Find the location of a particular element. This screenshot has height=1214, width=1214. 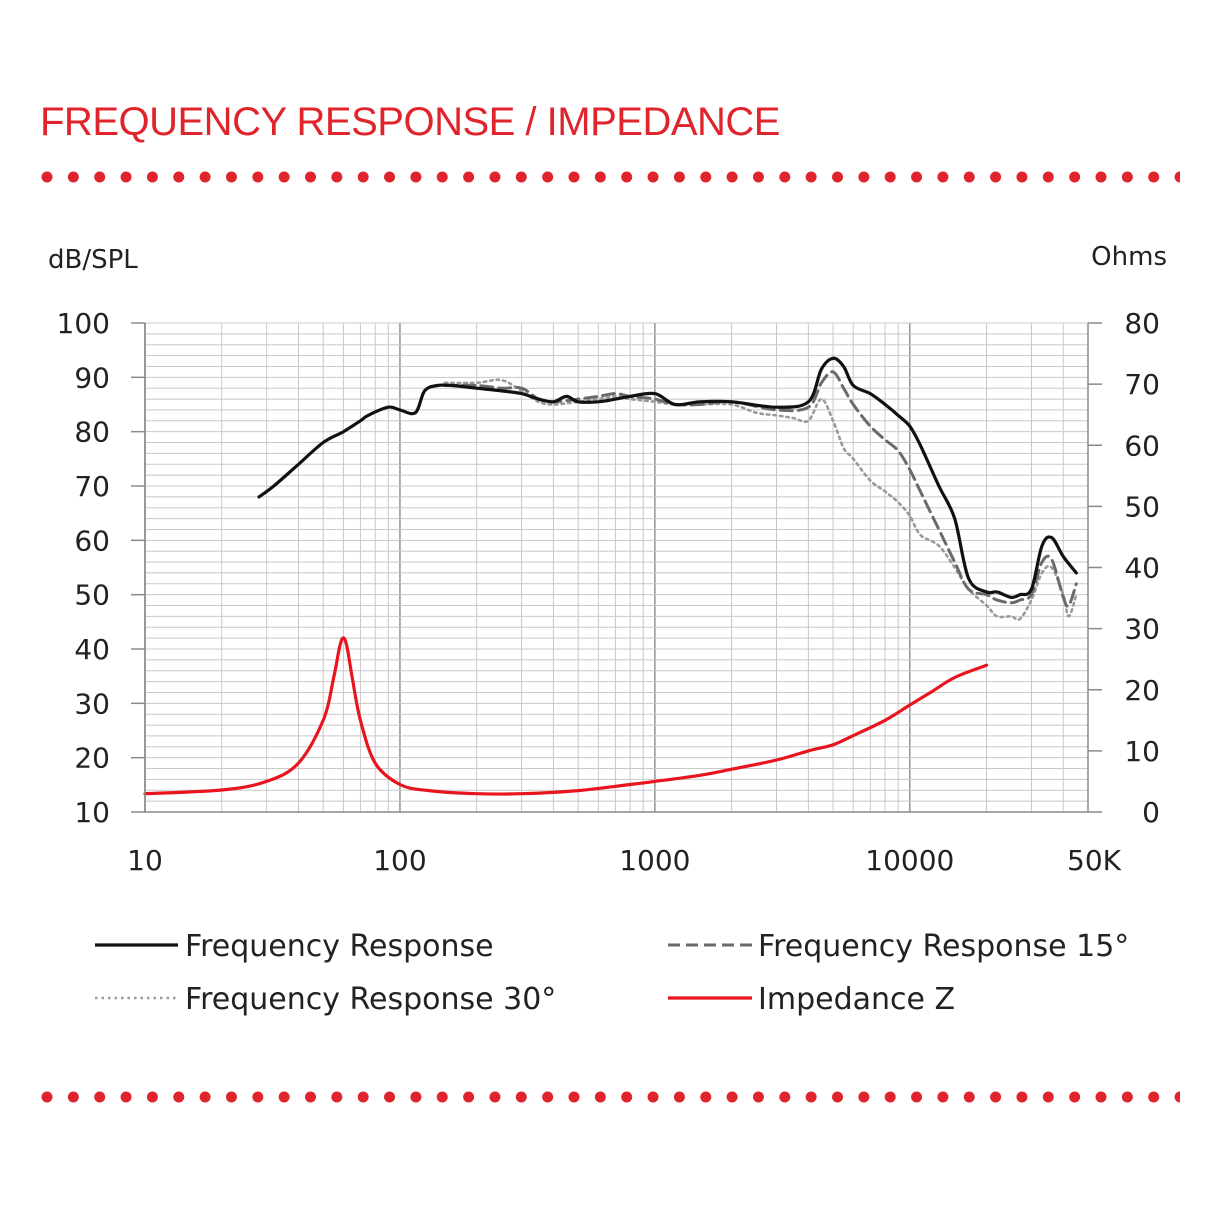

y2-tick-label: 70 is located at coordinates (1142, 384).